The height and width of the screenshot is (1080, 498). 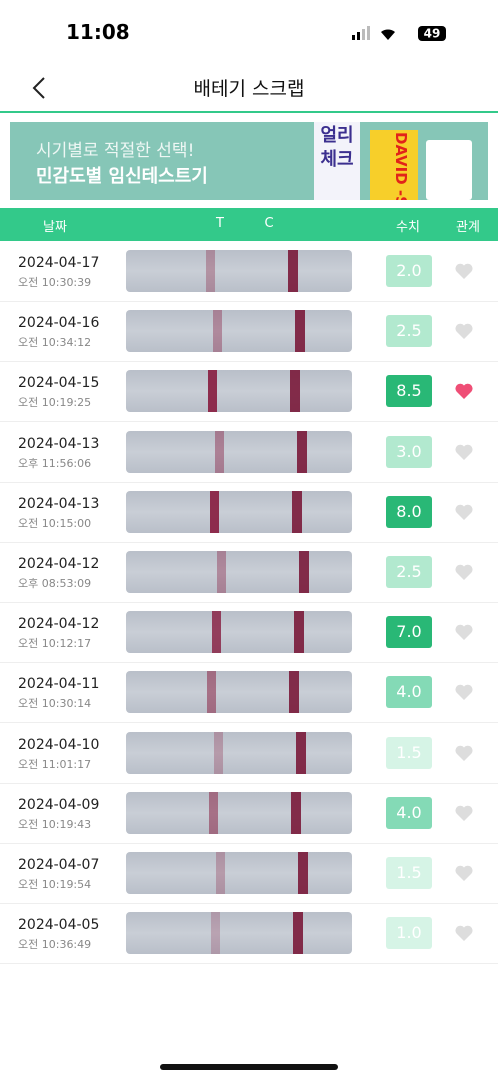 I want to click on home-indicator, so click(x=249, y=1067).